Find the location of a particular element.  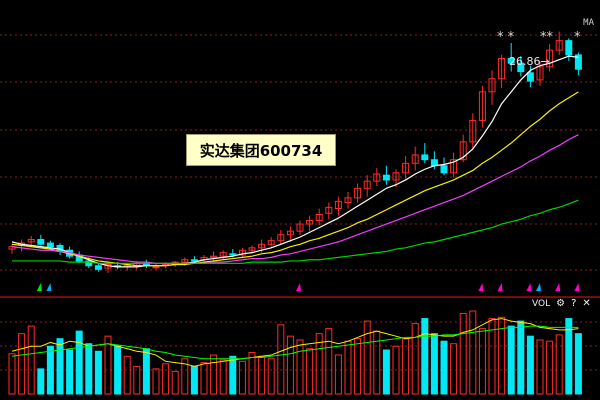

gear-icon: ⚙ is located at coordinates (561, 303).